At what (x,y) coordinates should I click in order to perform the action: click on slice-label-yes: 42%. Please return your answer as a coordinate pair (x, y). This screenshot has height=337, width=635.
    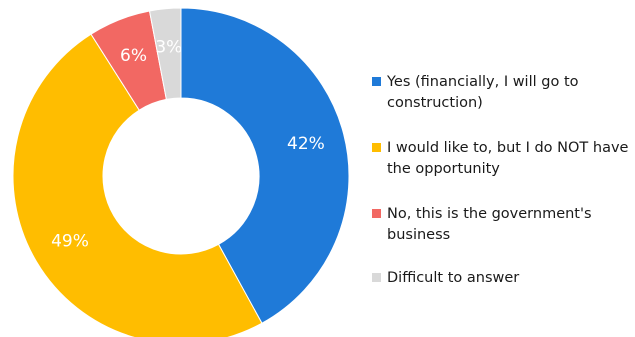
    Looking at the image, I should click on (306, 144).